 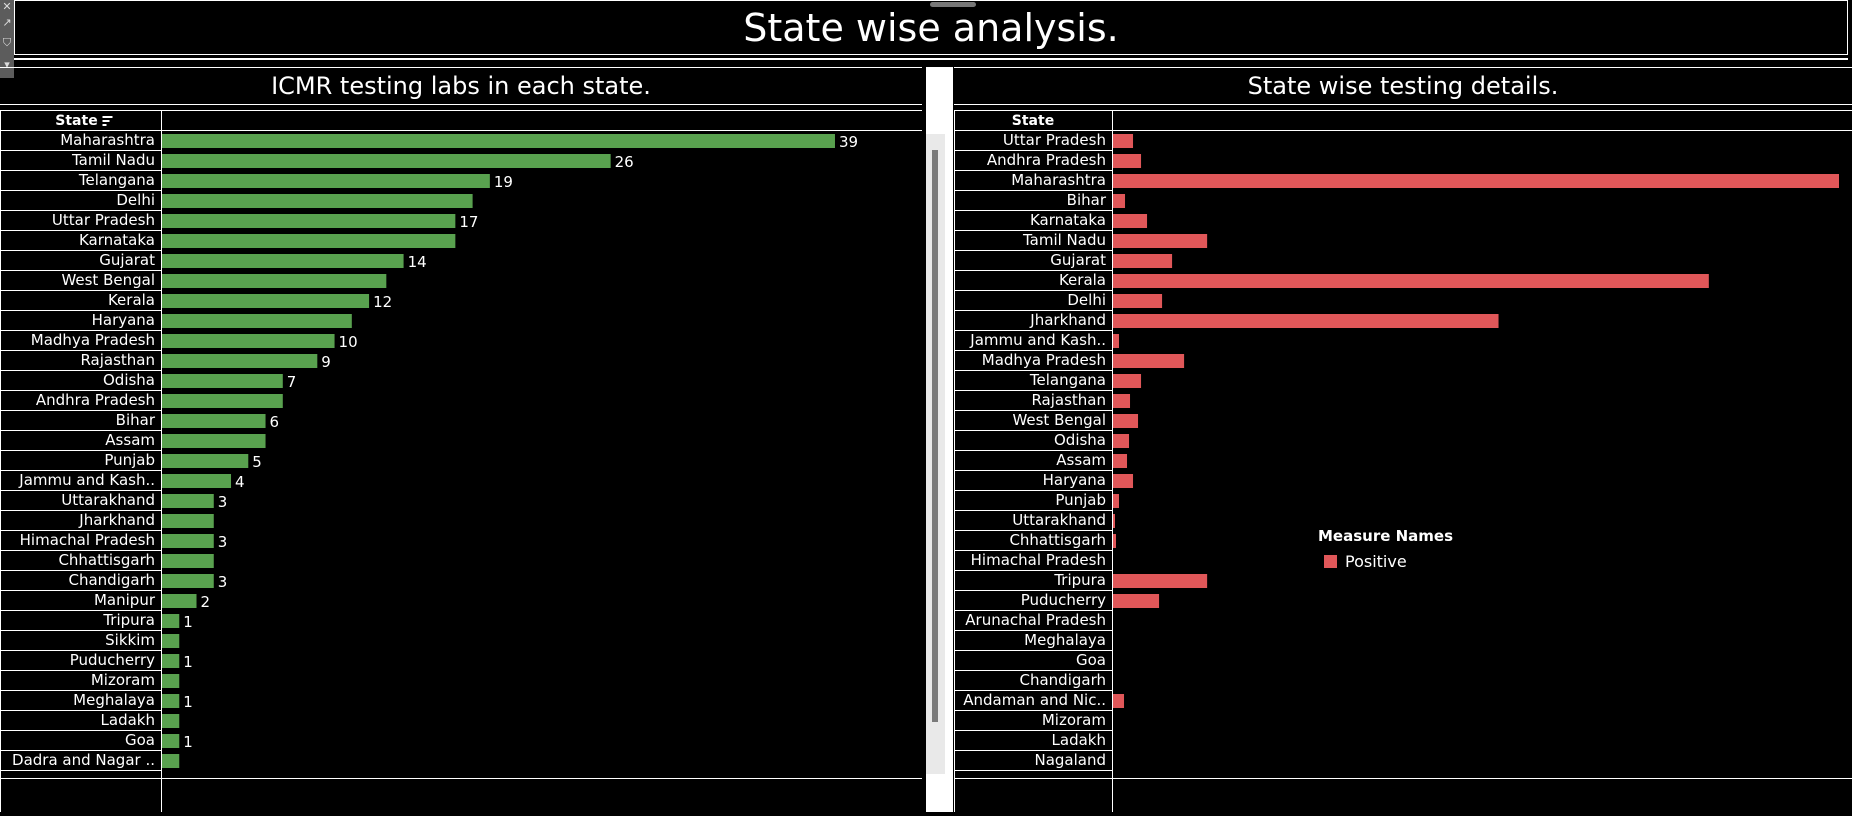 I want to click on category-label: Uttar Pradesh, so click(x=103, y=220).